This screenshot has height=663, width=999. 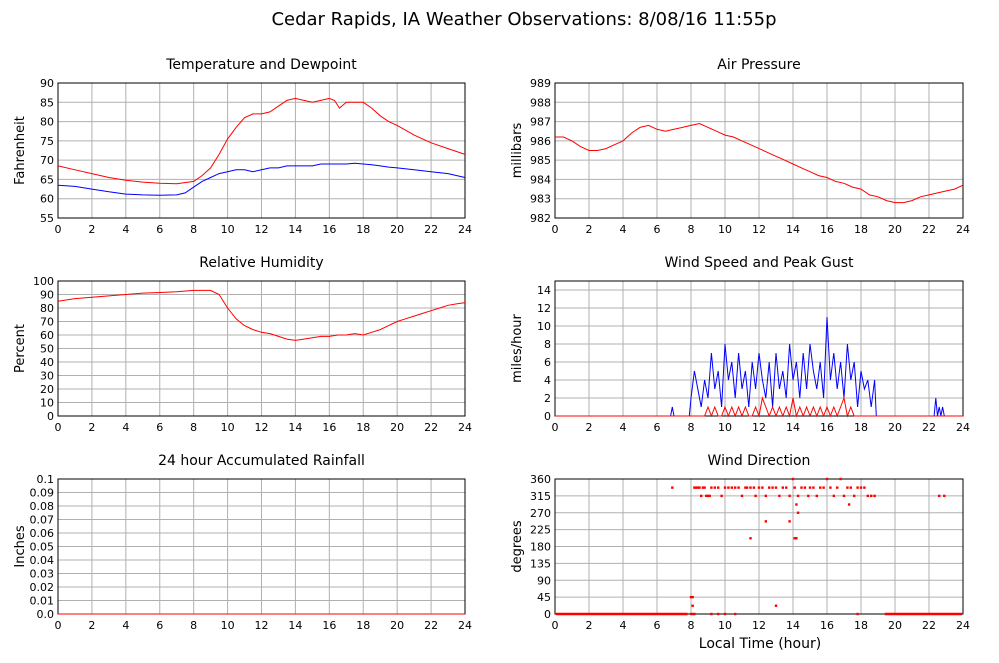 I want to click on y-tick-label: 60, so click(x=47, y=335).